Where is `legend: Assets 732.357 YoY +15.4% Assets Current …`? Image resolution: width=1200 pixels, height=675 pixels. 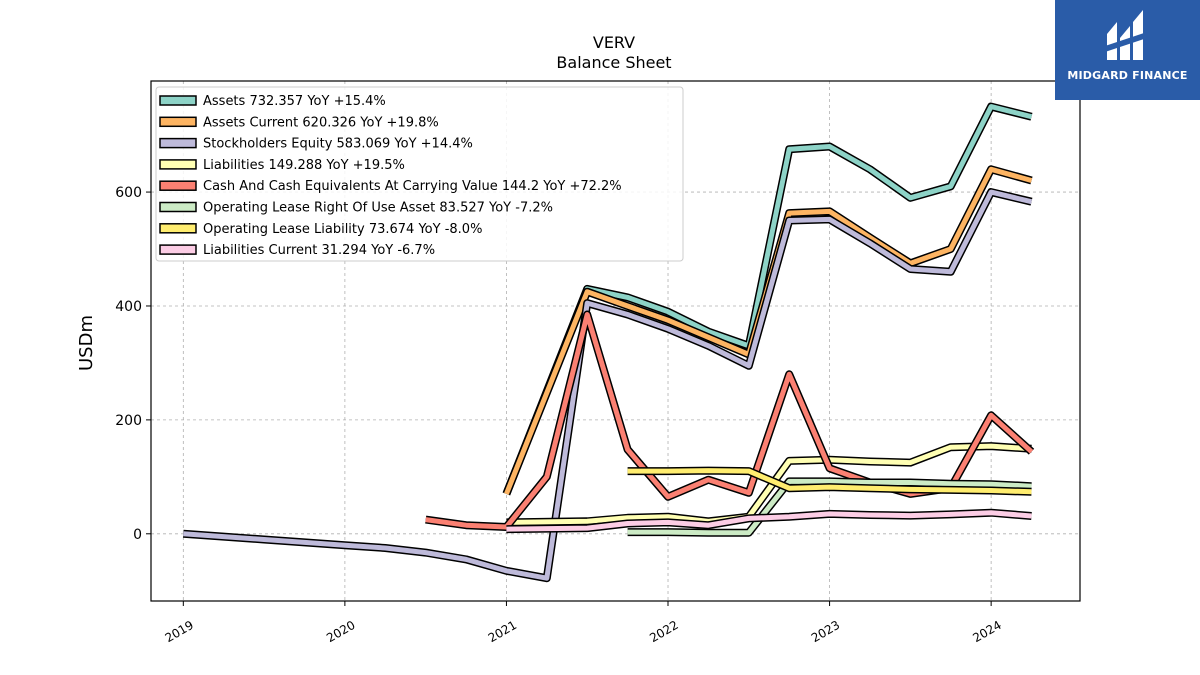
legend: Assets 732.357 YoY +15.4% Assets Current … is located at coordinates (419, 174).